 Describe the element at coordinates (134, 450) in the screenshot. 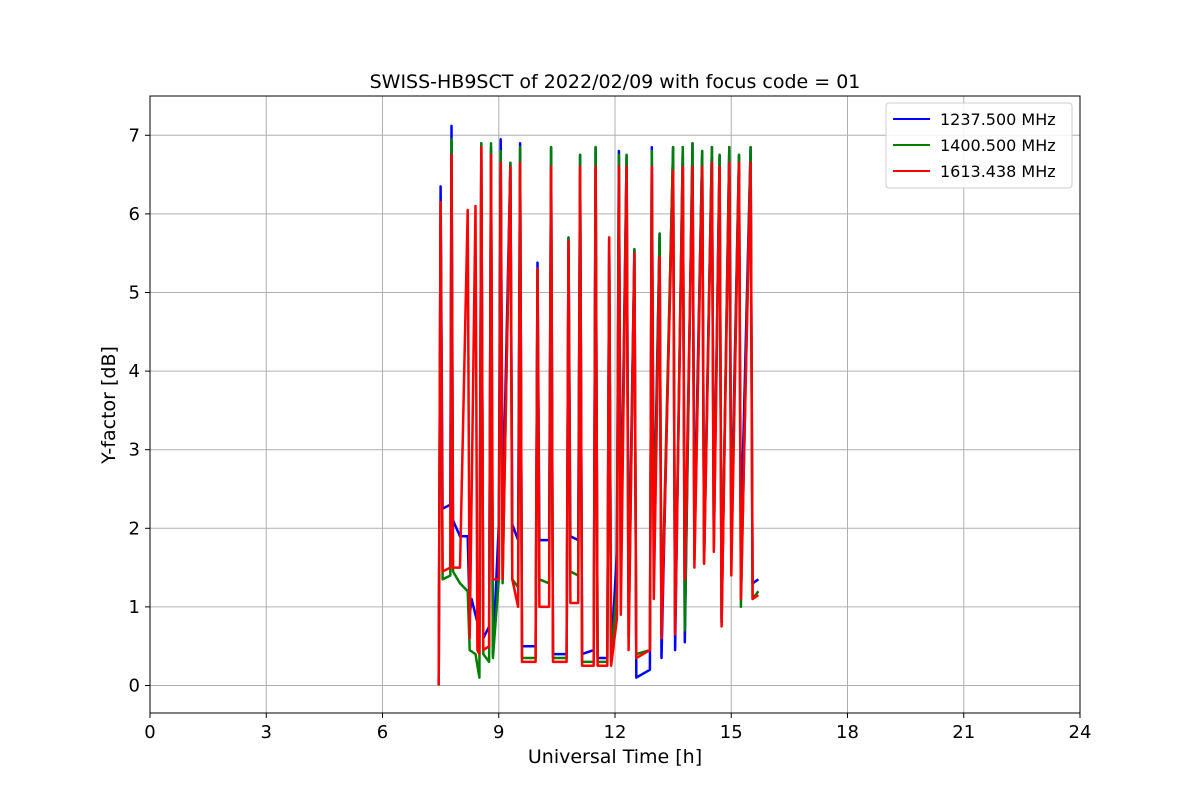

I see `y-tick-label: 3` at that location.